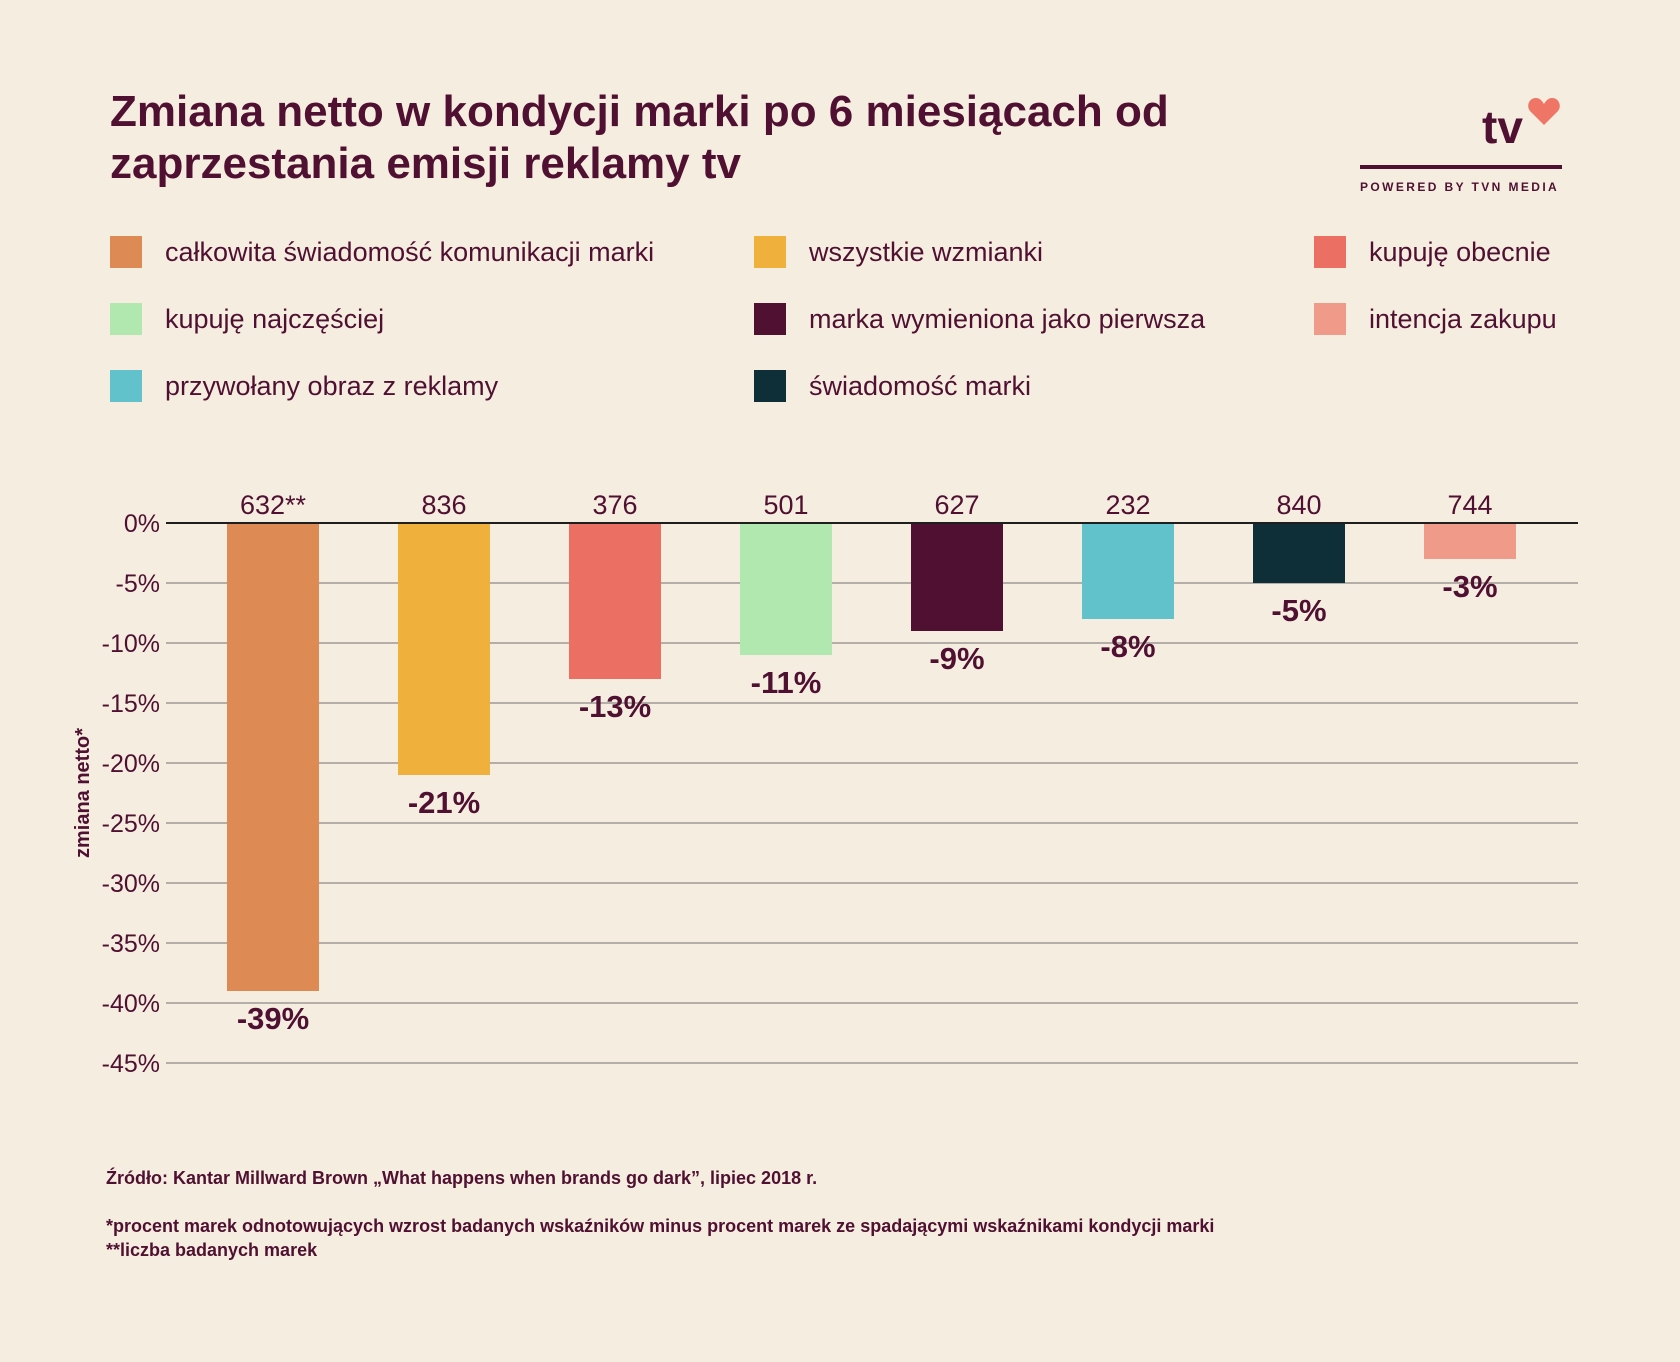 The height and width of the screenshot is (1362, 1680). What do you see at coordinates (920, 385) in the screenshot?
I see `legend-label: świadomość marki` at bounding box center [920, 385].